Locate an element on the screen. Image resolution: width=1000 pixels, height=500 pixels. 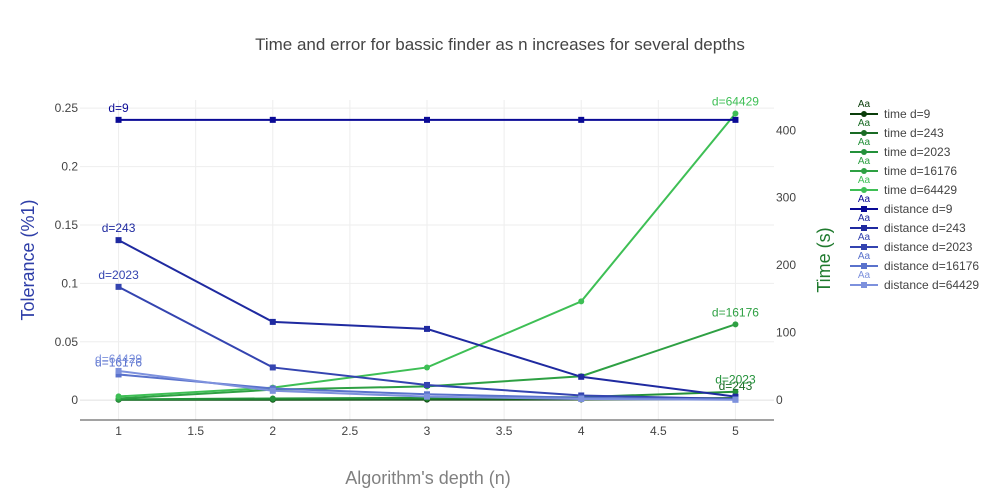
legend-item-time-d-9: Aa time d=9 is located at coordinates (890, 110).